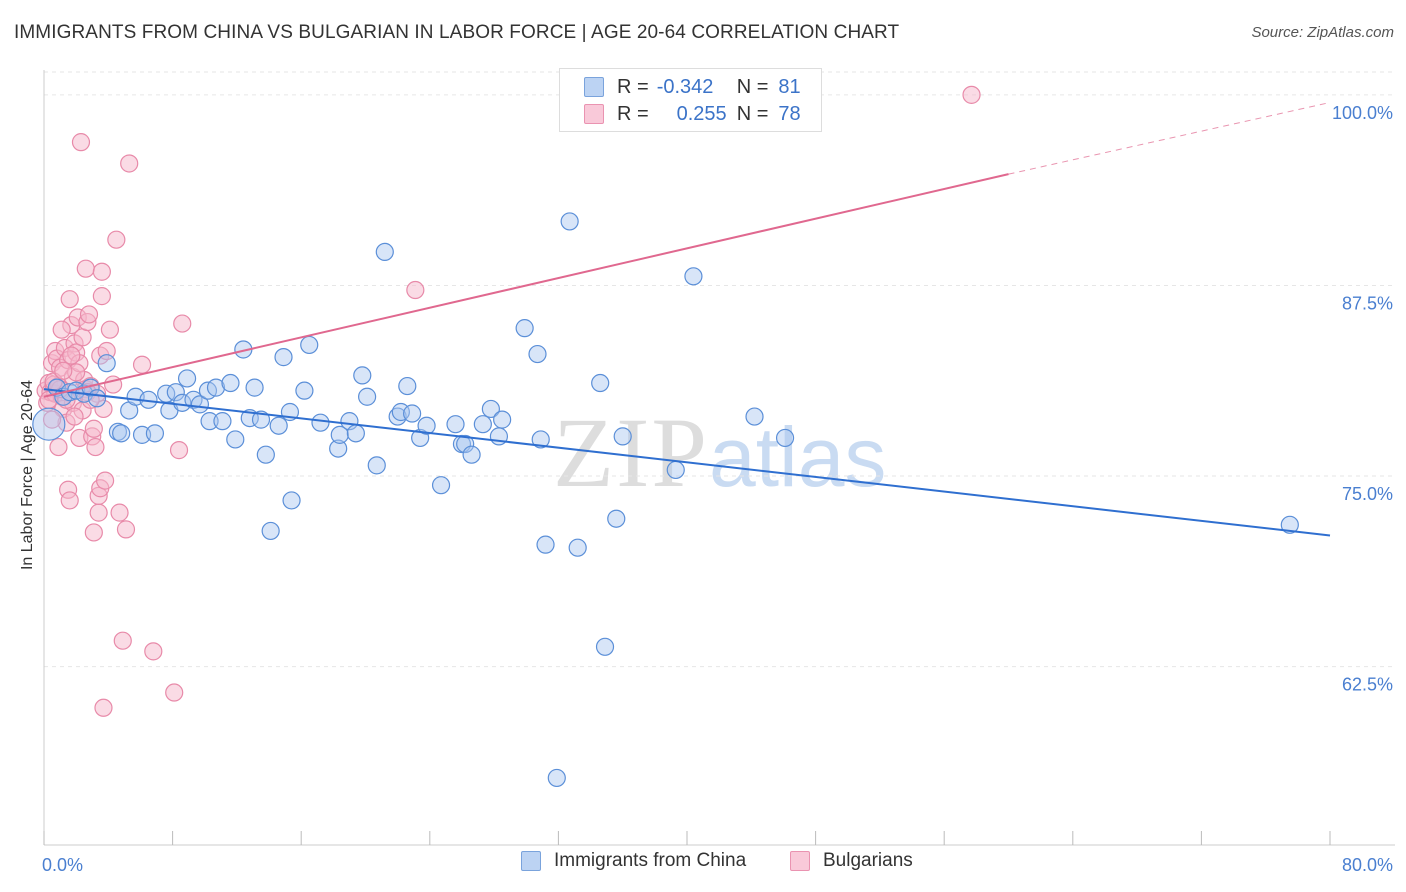 This screenshot has height=892, width=1406. What do you see at coordinates (789, 86) in the screenshot?
I see `n-value: 81` at bounding box center [789, 86].